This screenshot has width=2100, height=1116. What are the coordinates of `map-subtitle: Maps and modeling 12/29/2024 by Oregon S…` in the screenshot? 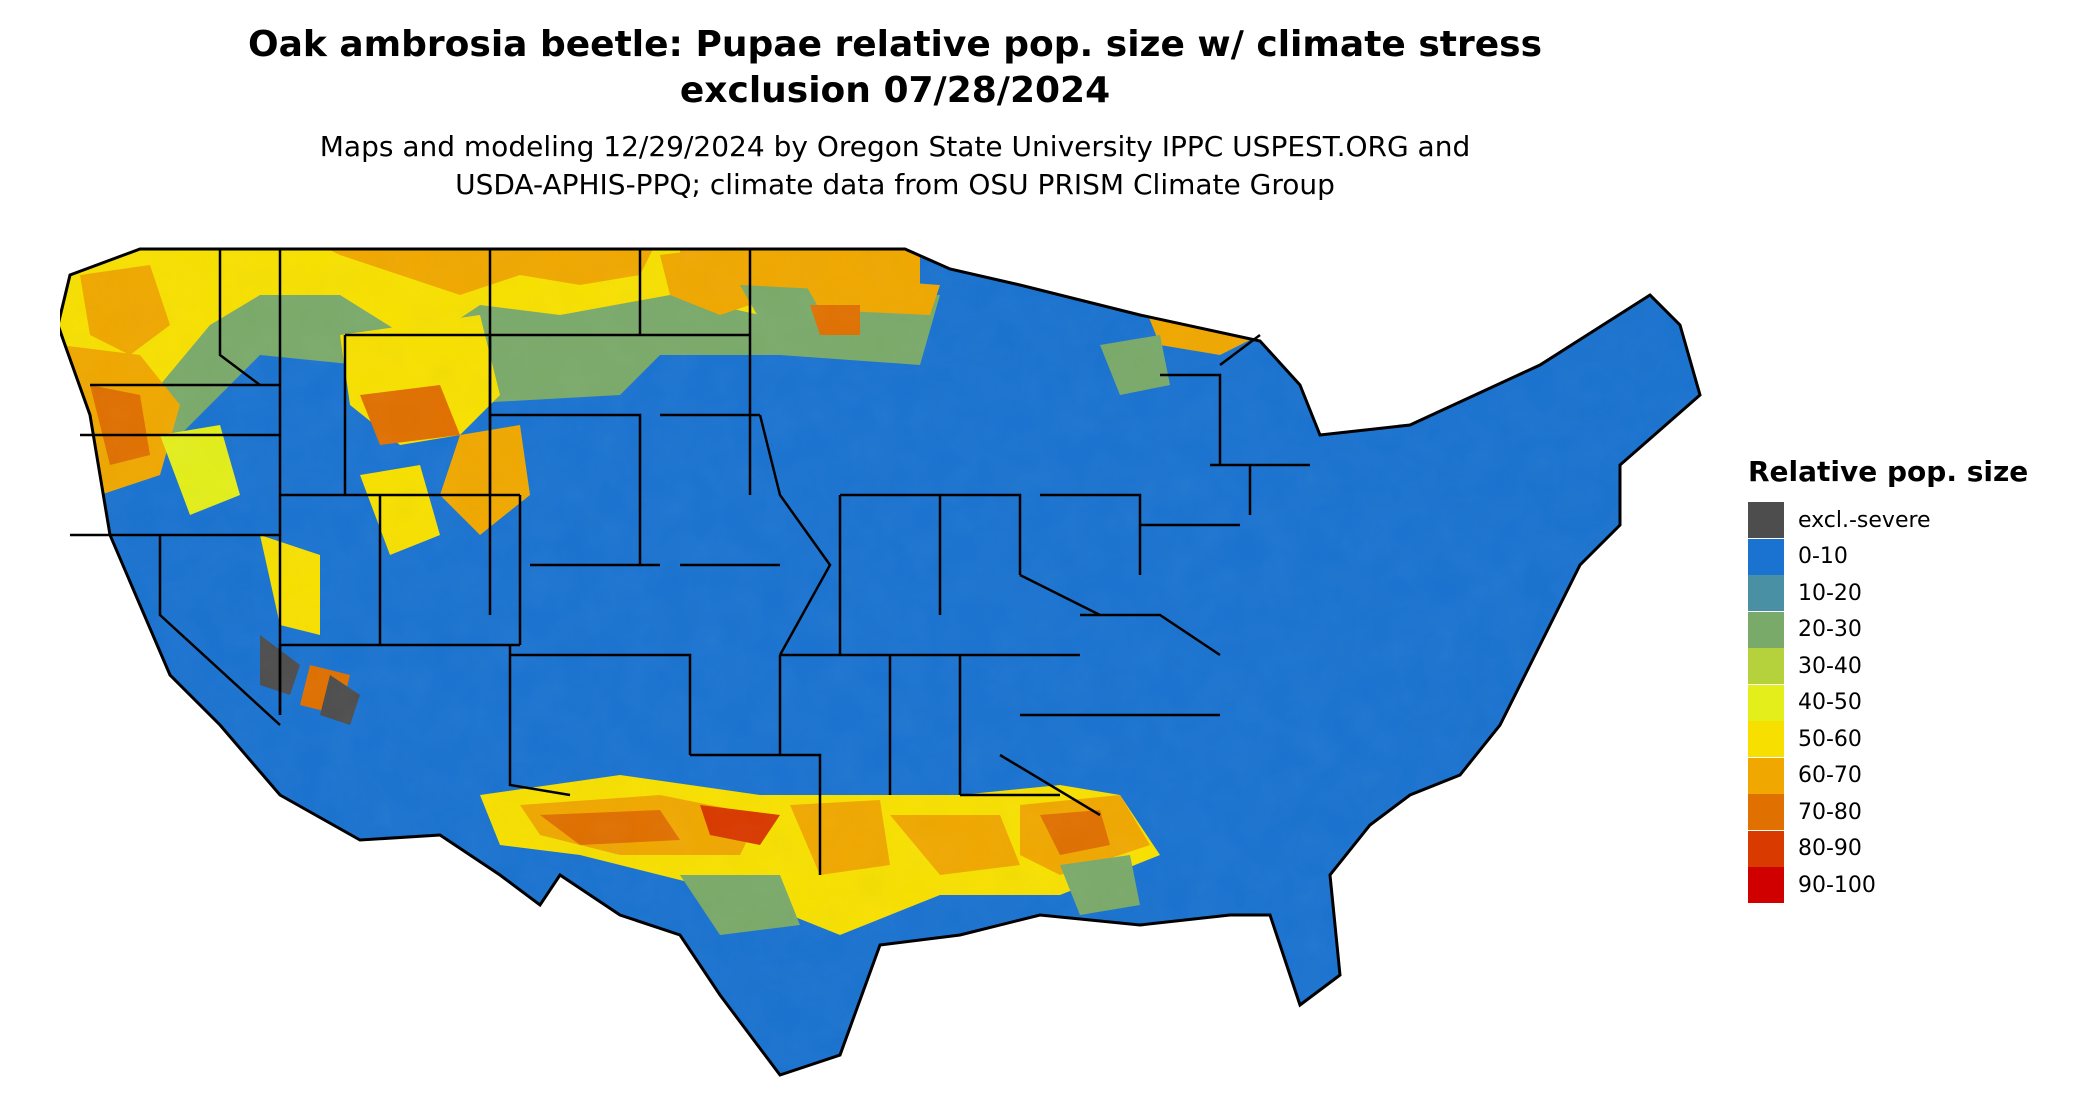 It's located at (895, 166).